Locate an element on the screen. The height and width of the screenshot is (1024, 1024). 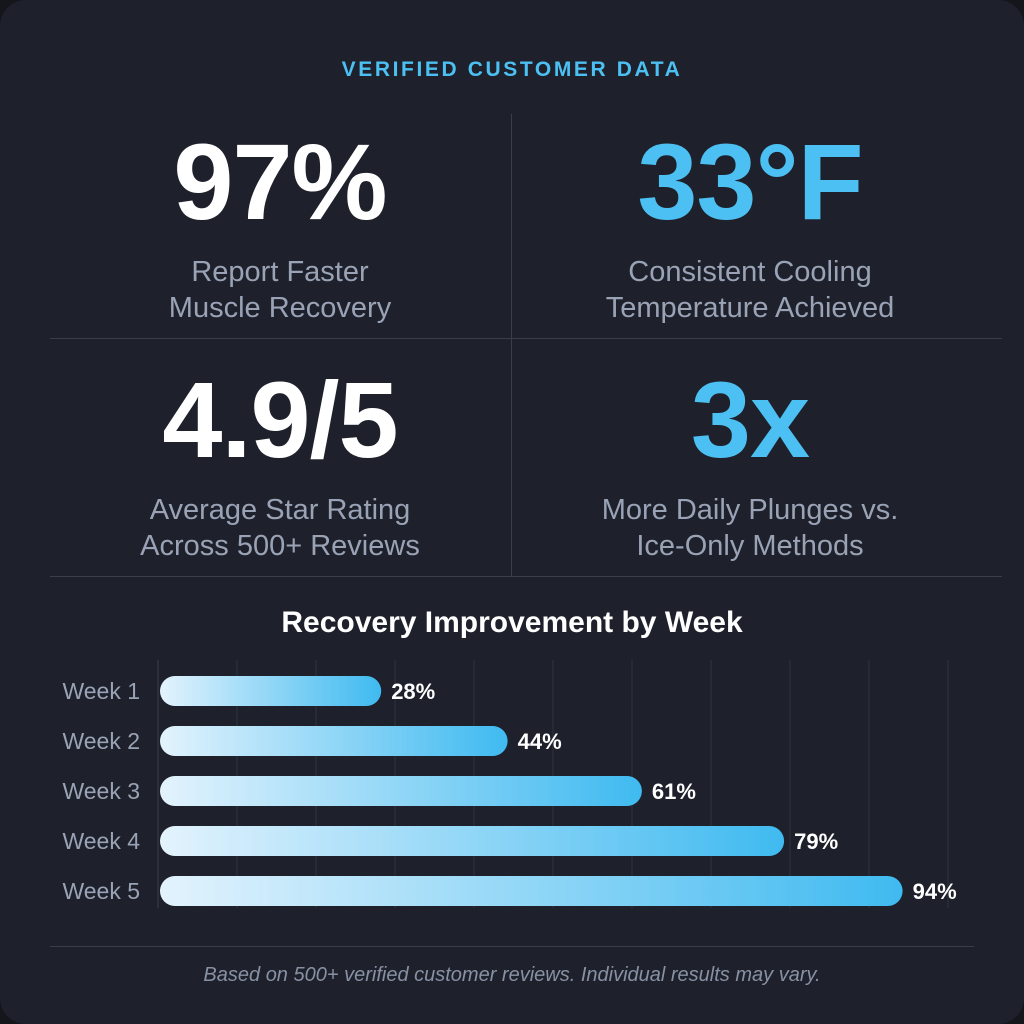
stat-recovery: 97% Report Faster Muscle Recovery is located at coordinates (280, 227).